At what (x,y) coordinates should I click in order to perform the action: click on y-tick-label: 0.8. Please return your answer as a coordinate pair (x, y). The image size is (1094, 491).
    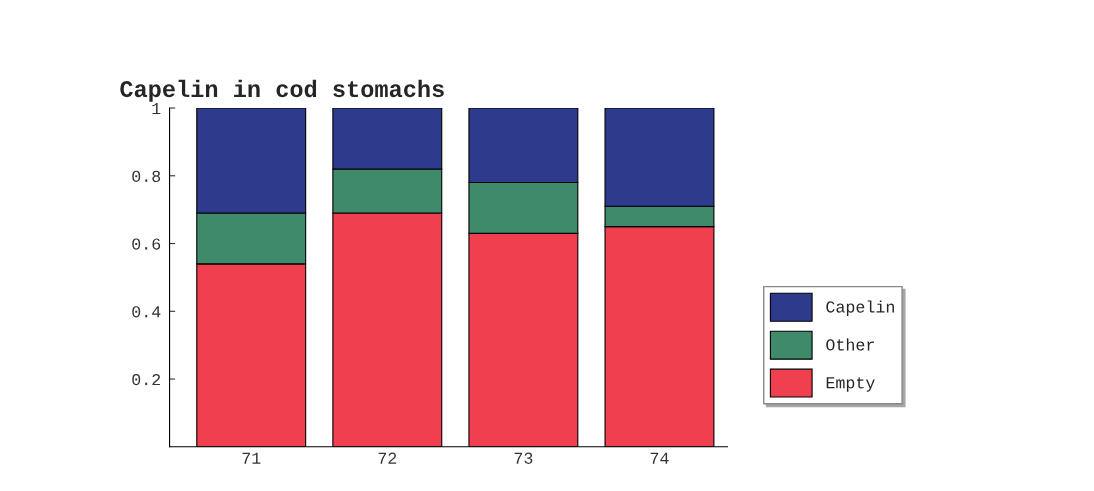
    Looking at the image, I should click on (146, 176).